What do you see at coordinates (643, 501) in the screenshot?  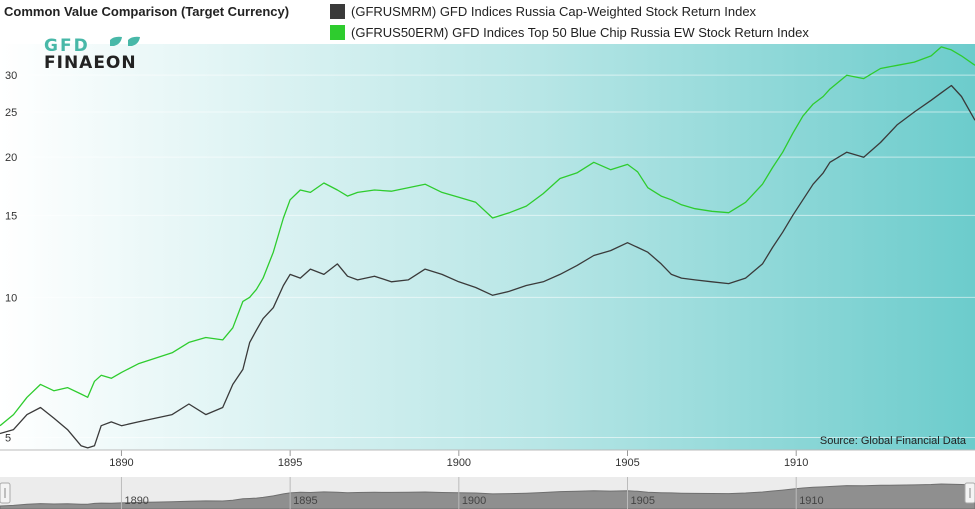 I see `navigator-tick-label: 1905` at bounding box center [643, 501].